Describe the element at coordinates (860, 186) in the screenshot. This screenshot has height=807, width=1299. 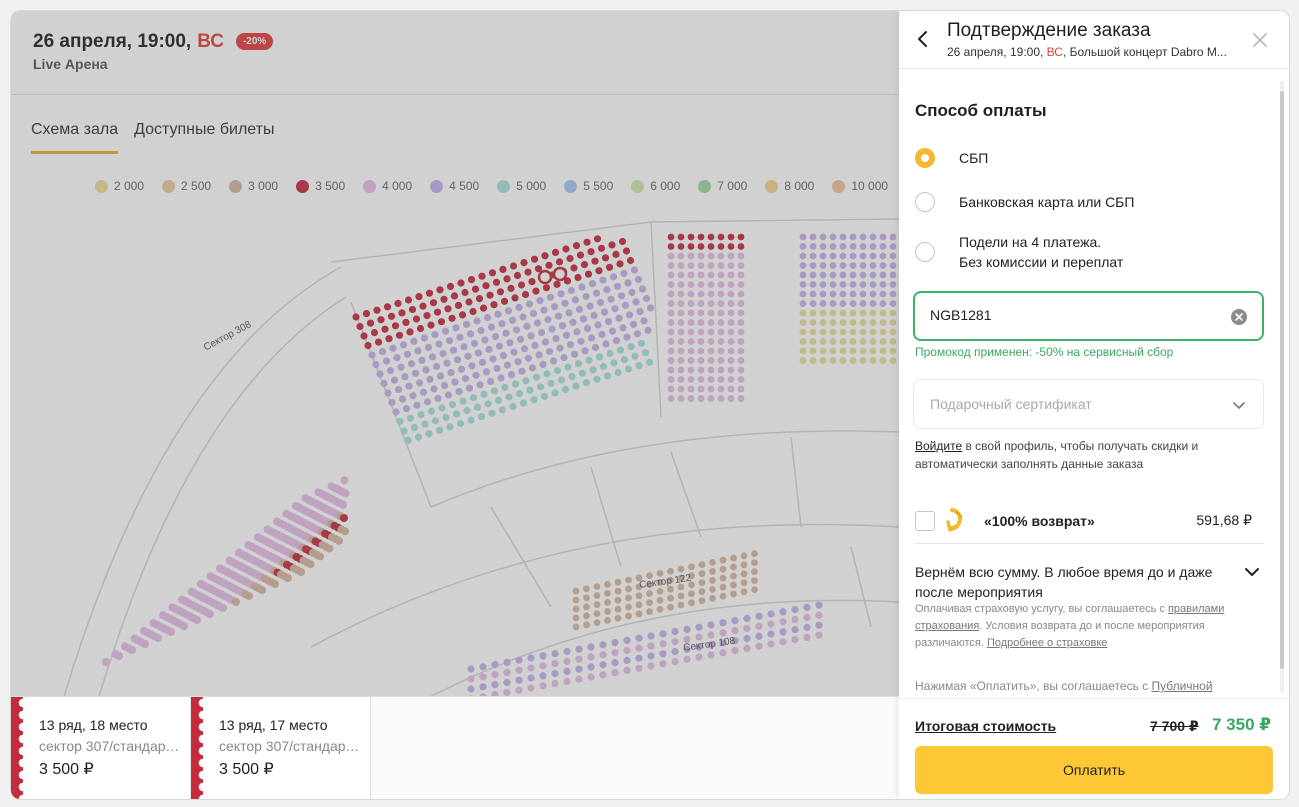
I see `legend-item: 10 000` at that location.